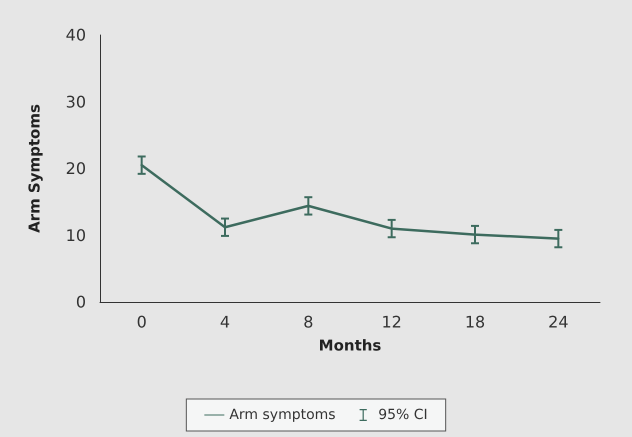  I want to click on legend-label: Arm symptoms, so click(282, 415).